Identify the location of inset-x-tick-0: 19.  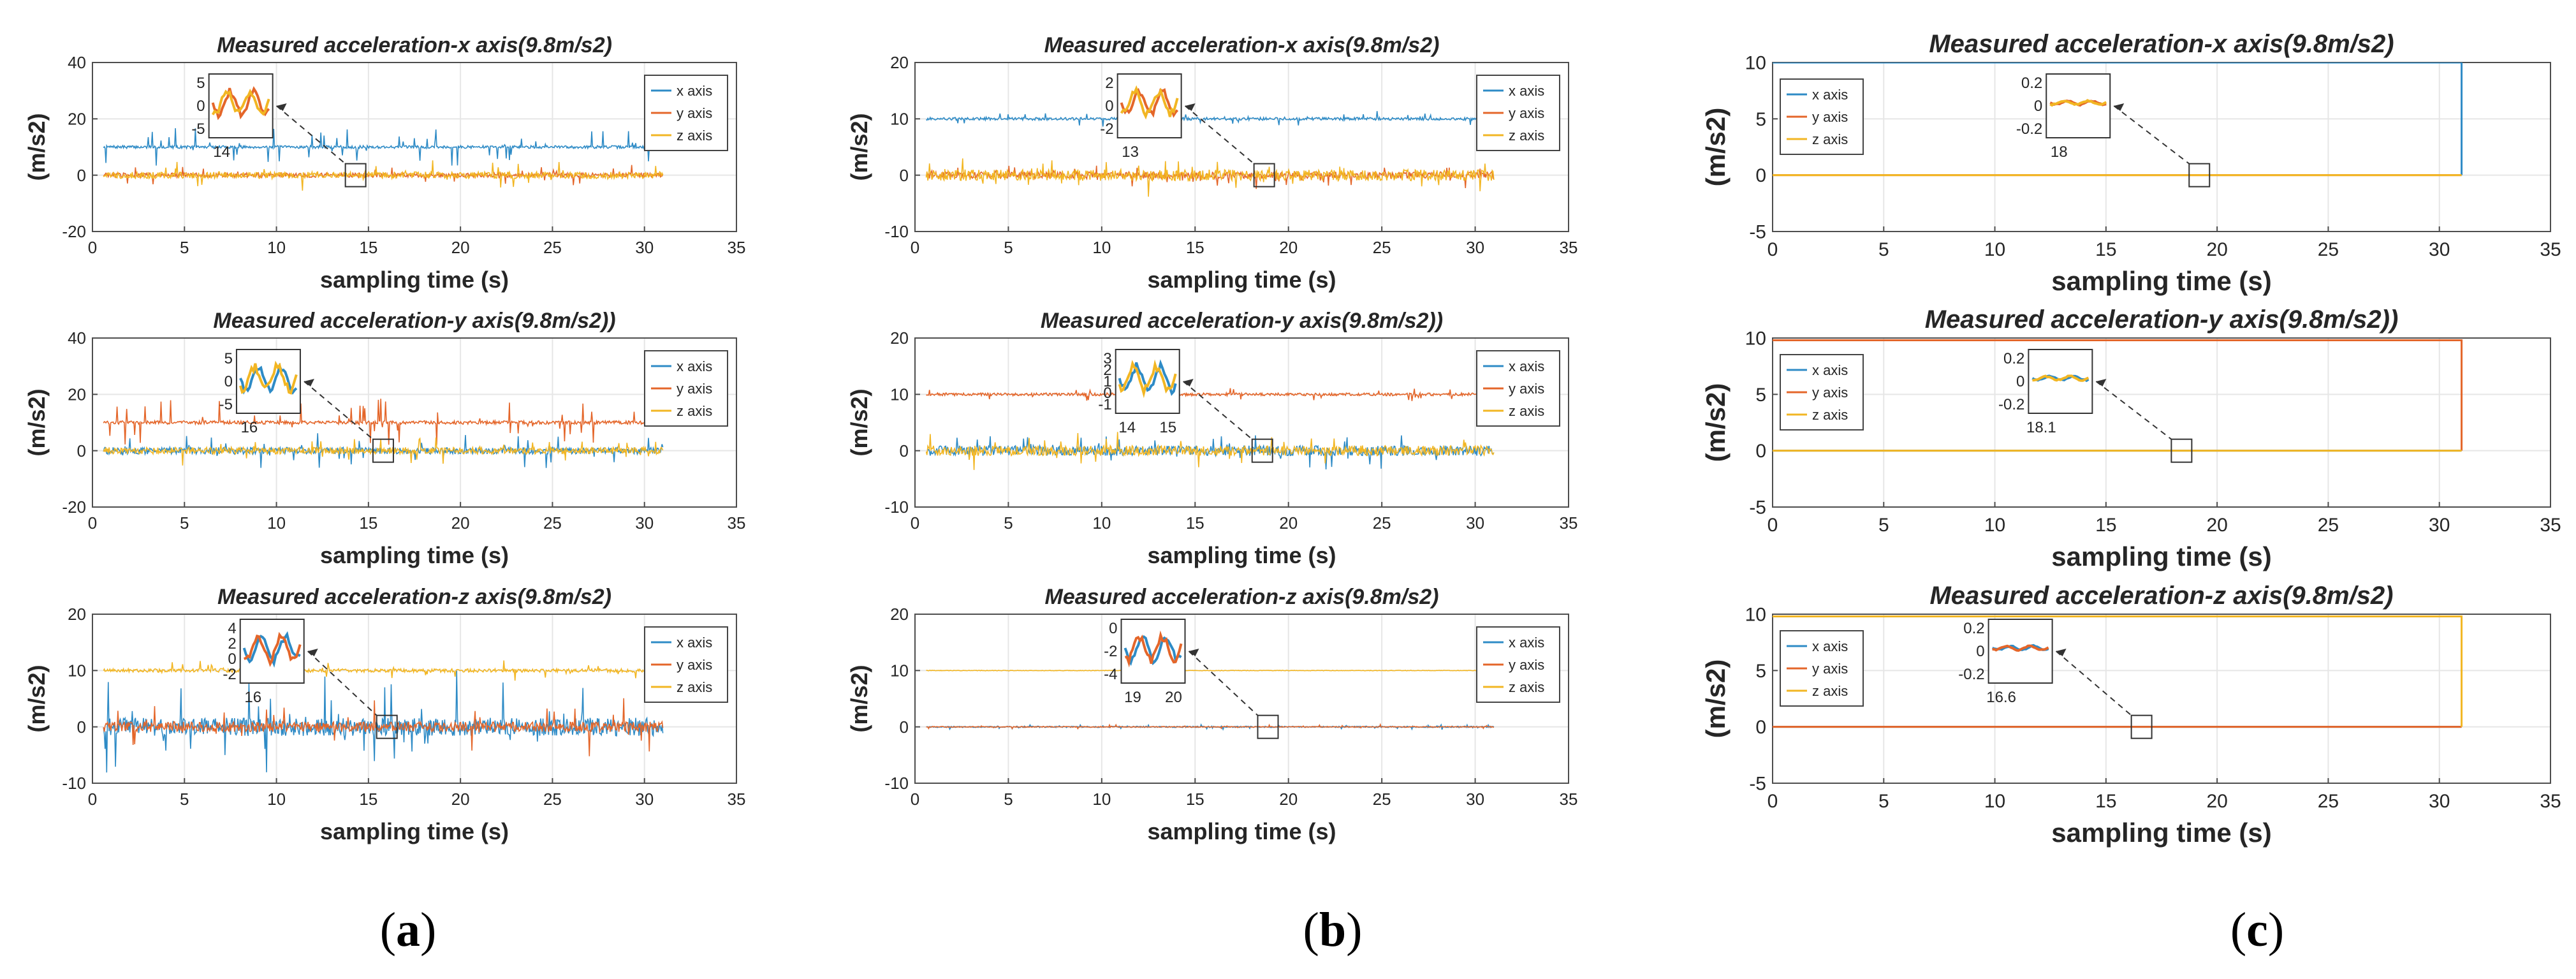
(1132, 697).